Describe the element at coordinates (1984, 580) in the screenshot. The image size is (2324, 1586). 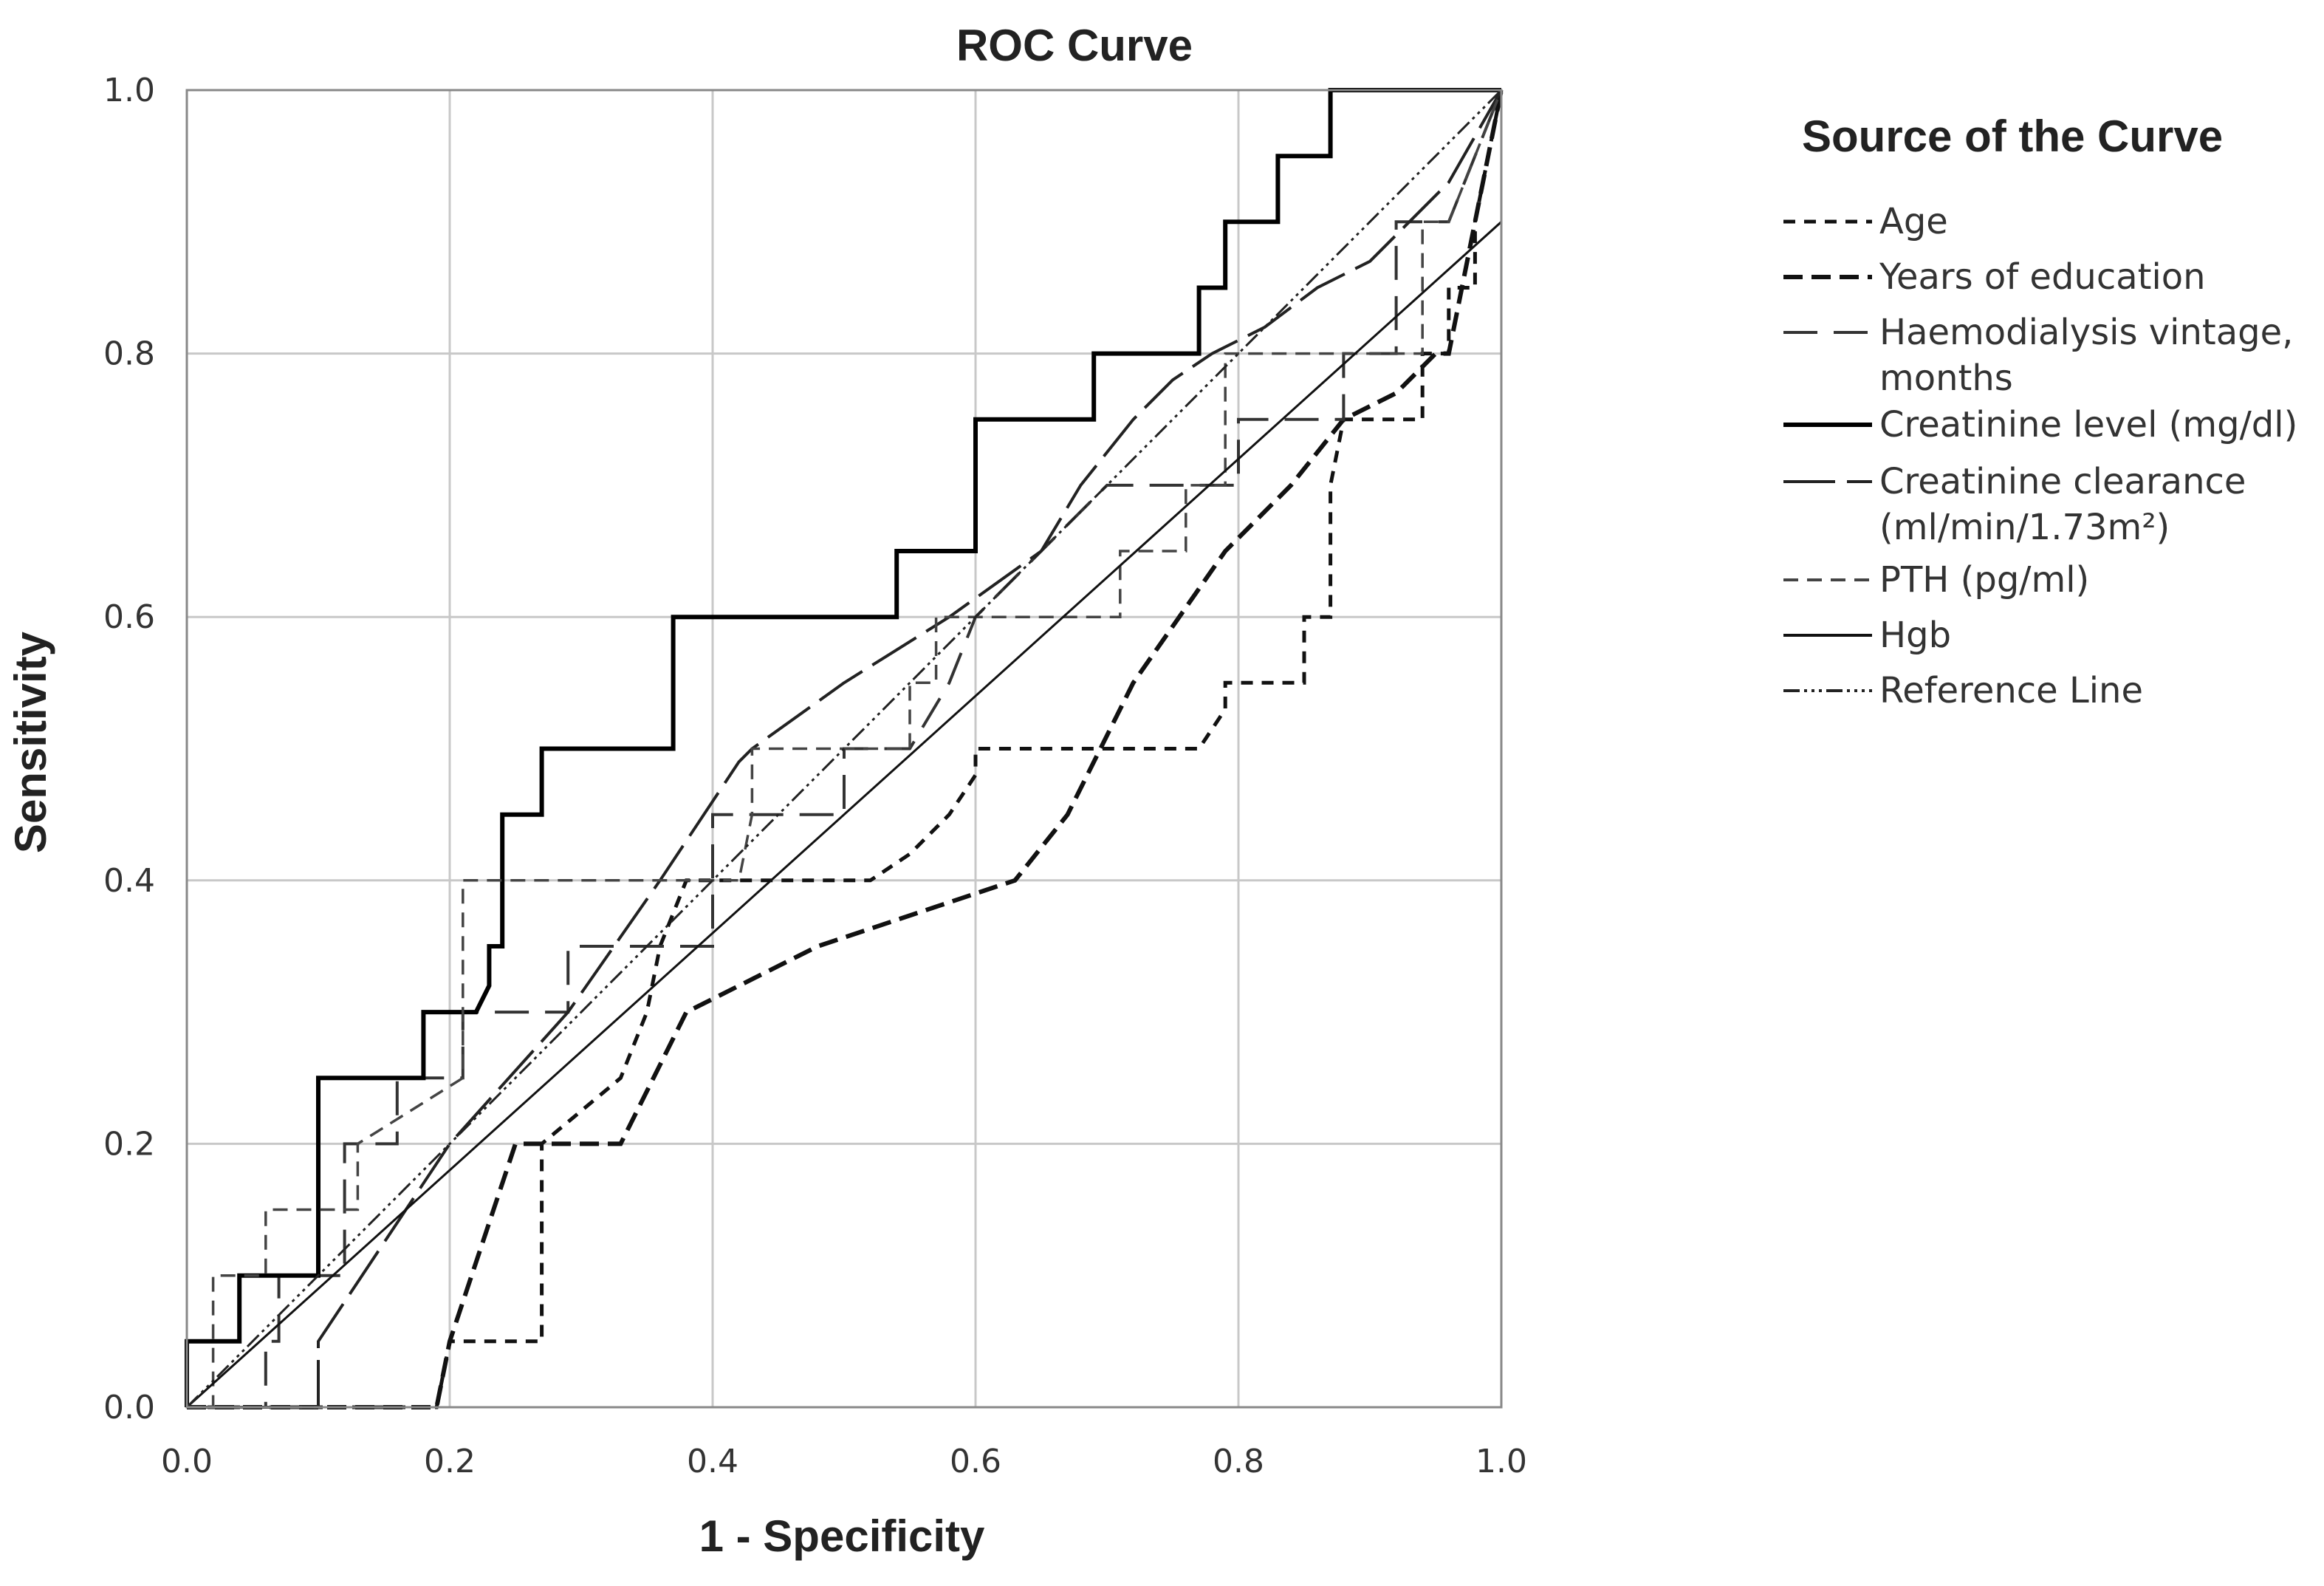
I see `legend-label: PTH (pg/ml)` at that location.